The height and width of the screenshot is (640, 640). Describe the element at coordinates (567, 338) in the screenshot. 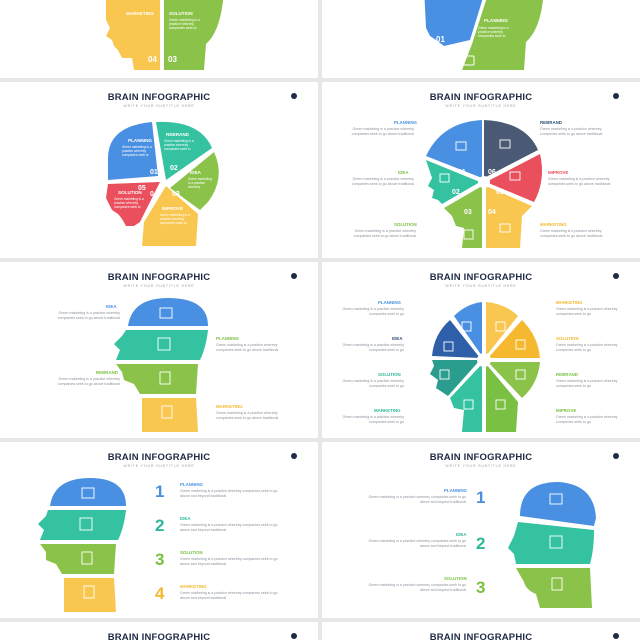

I see `label-solution-right: SOLUTION` at that location.